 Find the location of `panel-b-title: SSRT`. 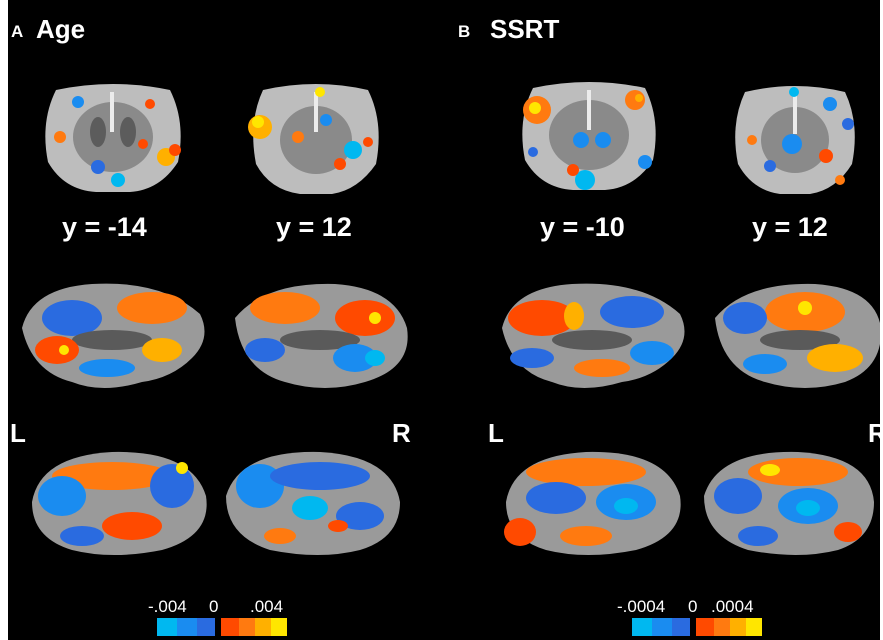

panel-b-title: SSRT is located at coordinates (525, 29).